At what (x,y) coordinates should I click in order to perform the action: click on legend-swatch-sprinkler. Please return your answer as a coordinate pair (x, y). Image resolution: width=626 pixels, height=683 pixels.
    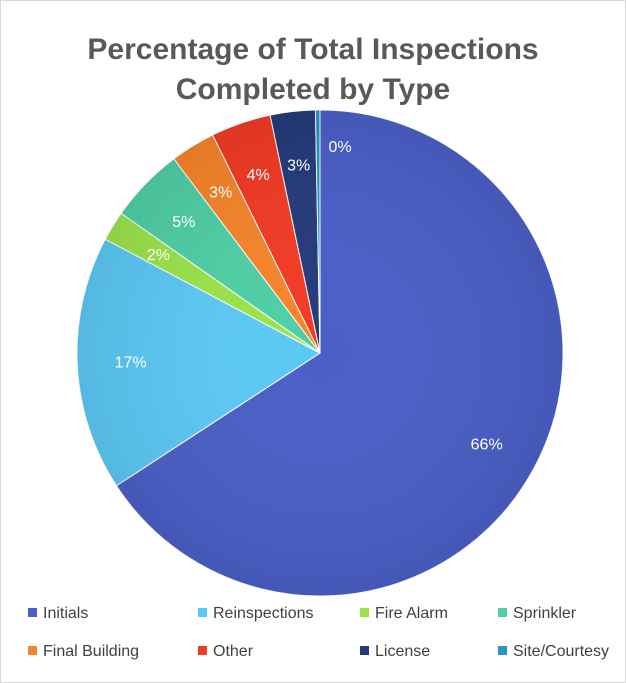
    Looking at the image, I should click on (502, 612).